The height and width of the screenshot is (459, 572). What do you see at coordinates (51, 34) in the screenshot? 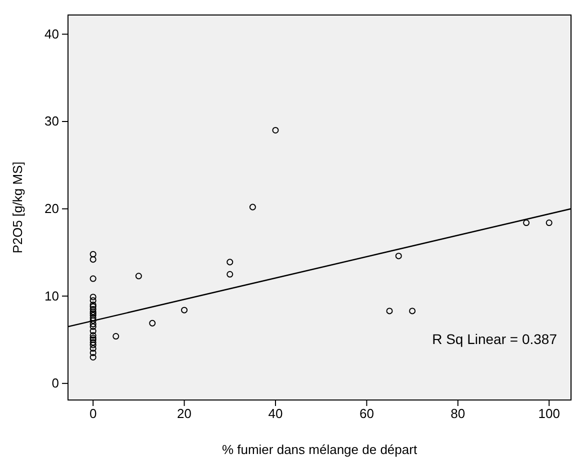
I see `y-tick-label: 40` at bounding box center [51, 34].